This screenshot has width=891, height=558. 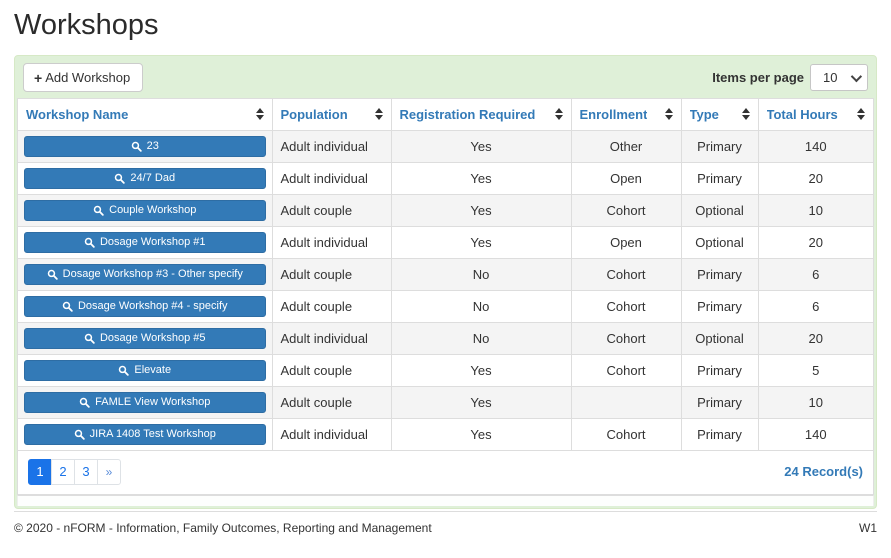 What do you see at coordinates (823, 471) in the screenshot?
I see `record-count: 24 Record(s)` at bounding box center [823, 471].